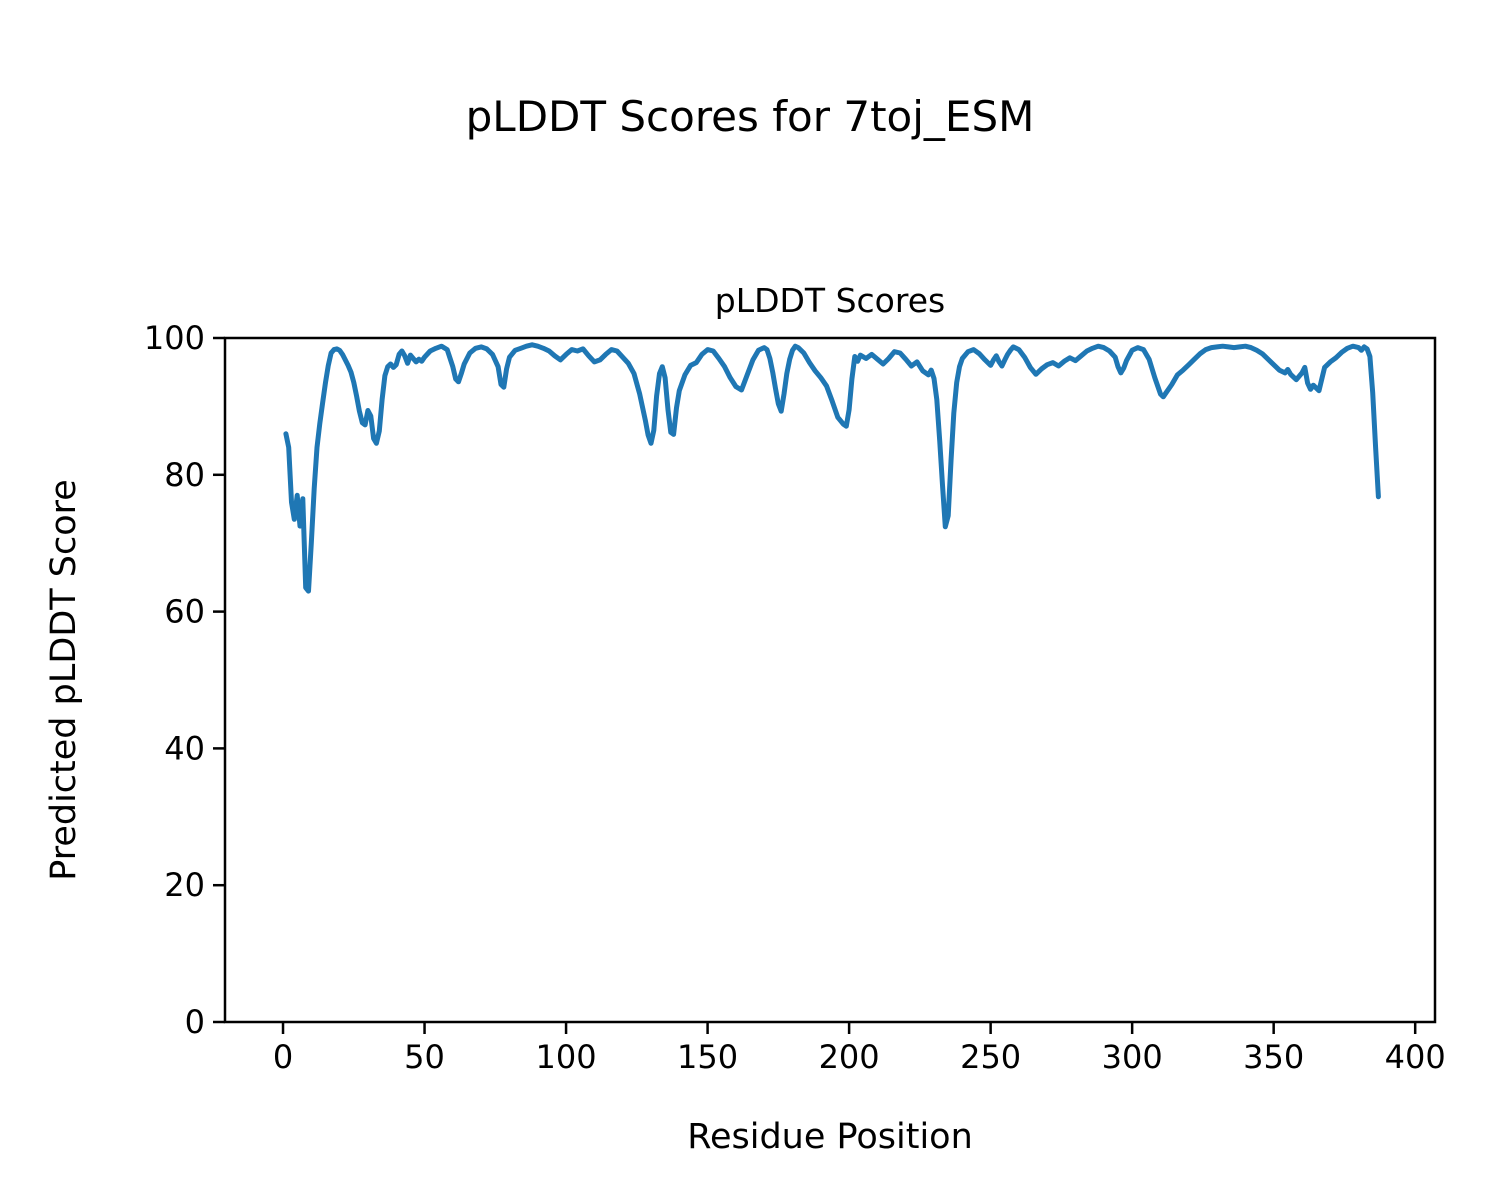 This screenshot has width=1500, height=1204. What do you see at coordinates (1273, 1057) in the screenshot?
I see `x-tick-label: 350` at bounding box center [1273, 1057].